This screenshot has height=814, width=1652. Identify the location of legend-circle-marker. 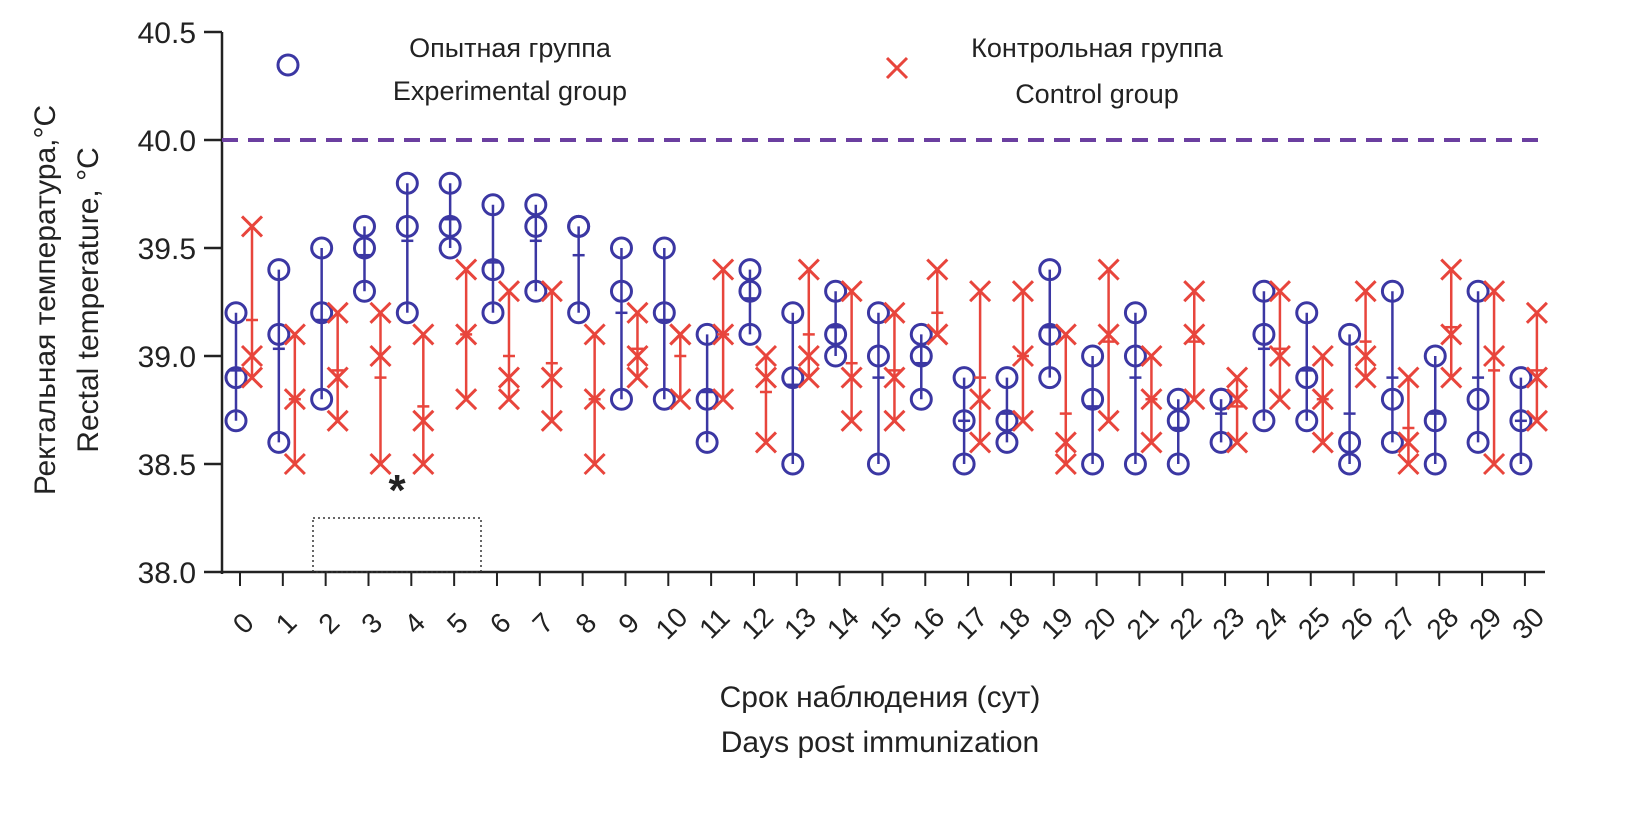
(288, 65).